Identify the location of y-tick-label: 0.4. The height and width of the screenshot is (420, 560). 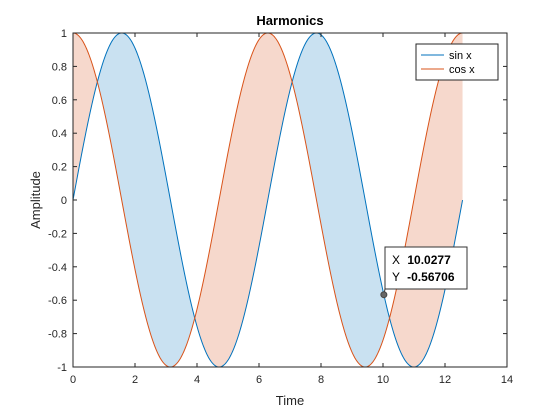
(59, 134).